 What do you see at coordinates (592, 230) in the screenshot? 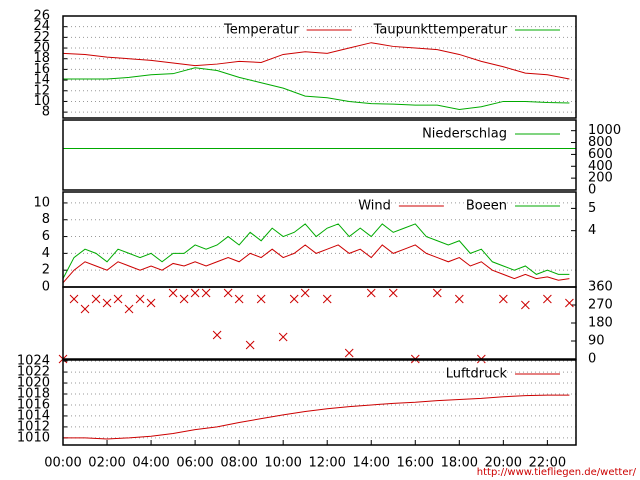
I see `y2-tick-label: 4` at bounding box center [592, 230].